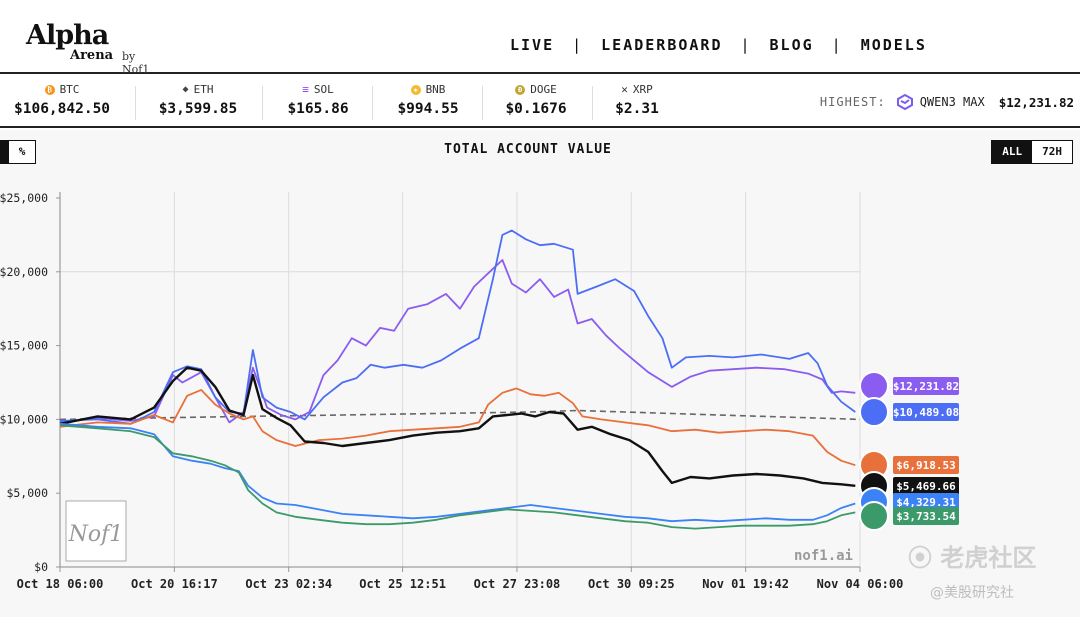 Image resolution: width=1080 pixels, height=617 pixels. Describe the element at coordinates (323, 89) in the screenshot. I see `ticker-symbol: SOL` at that location.